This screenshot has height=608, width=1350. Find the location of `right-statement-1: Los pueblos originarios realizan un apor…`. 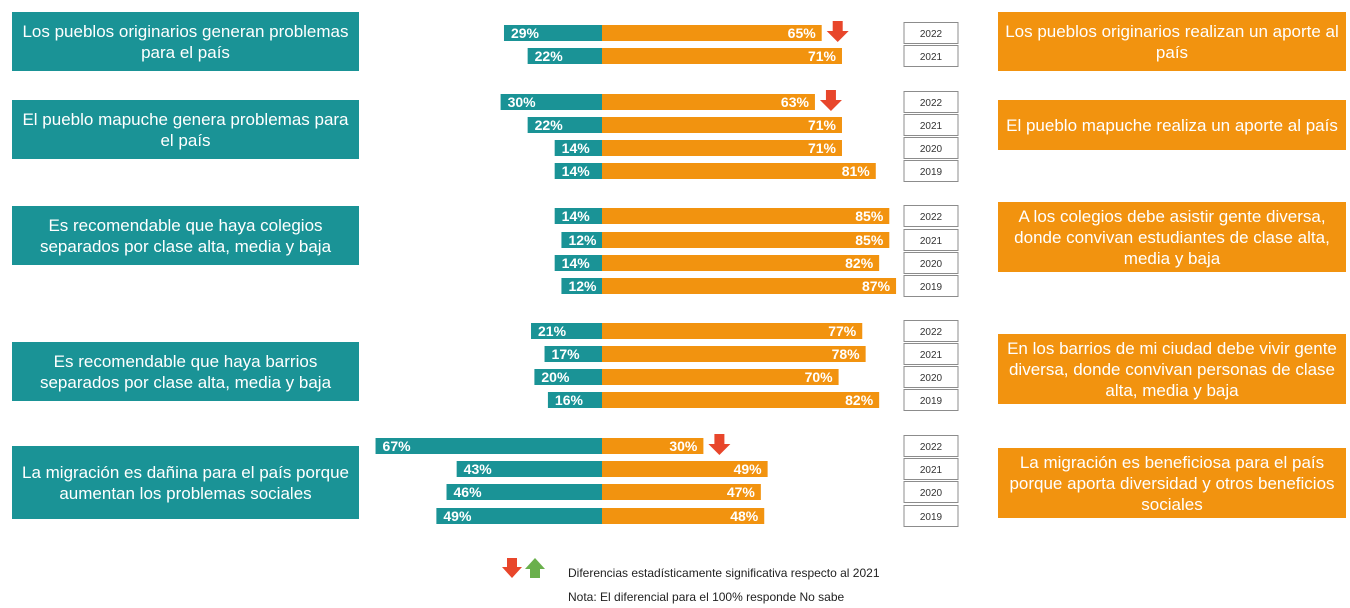

right-statement-1: Los pueblos originarios realizan un apor… is located at coordinates (1172, 41).